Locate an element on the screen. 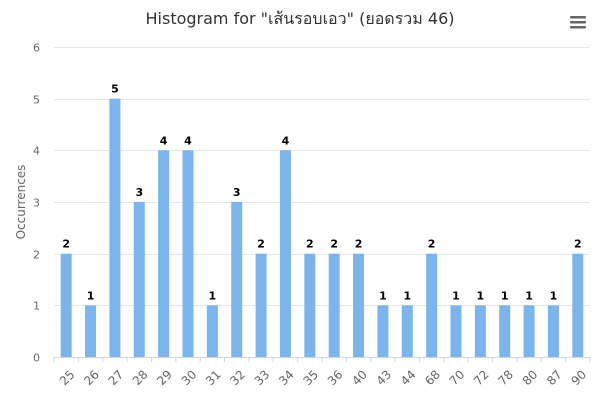 The height and width of the screenshot is (400, 600). x-tick-label: 36 is located at coordinates (335, 377).